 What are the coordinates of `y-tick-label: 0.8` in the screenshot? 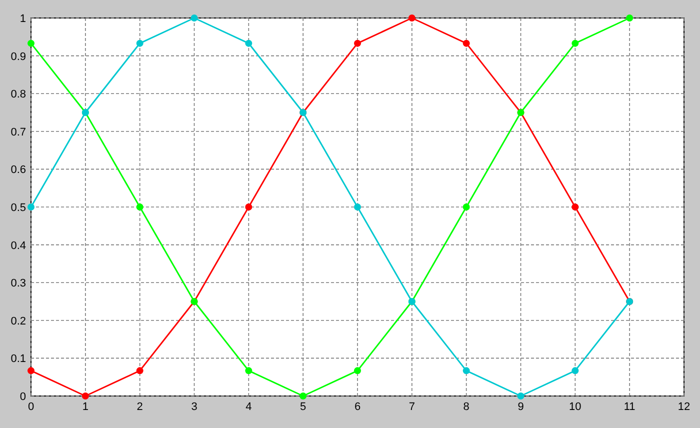 It's located at (18, 94).